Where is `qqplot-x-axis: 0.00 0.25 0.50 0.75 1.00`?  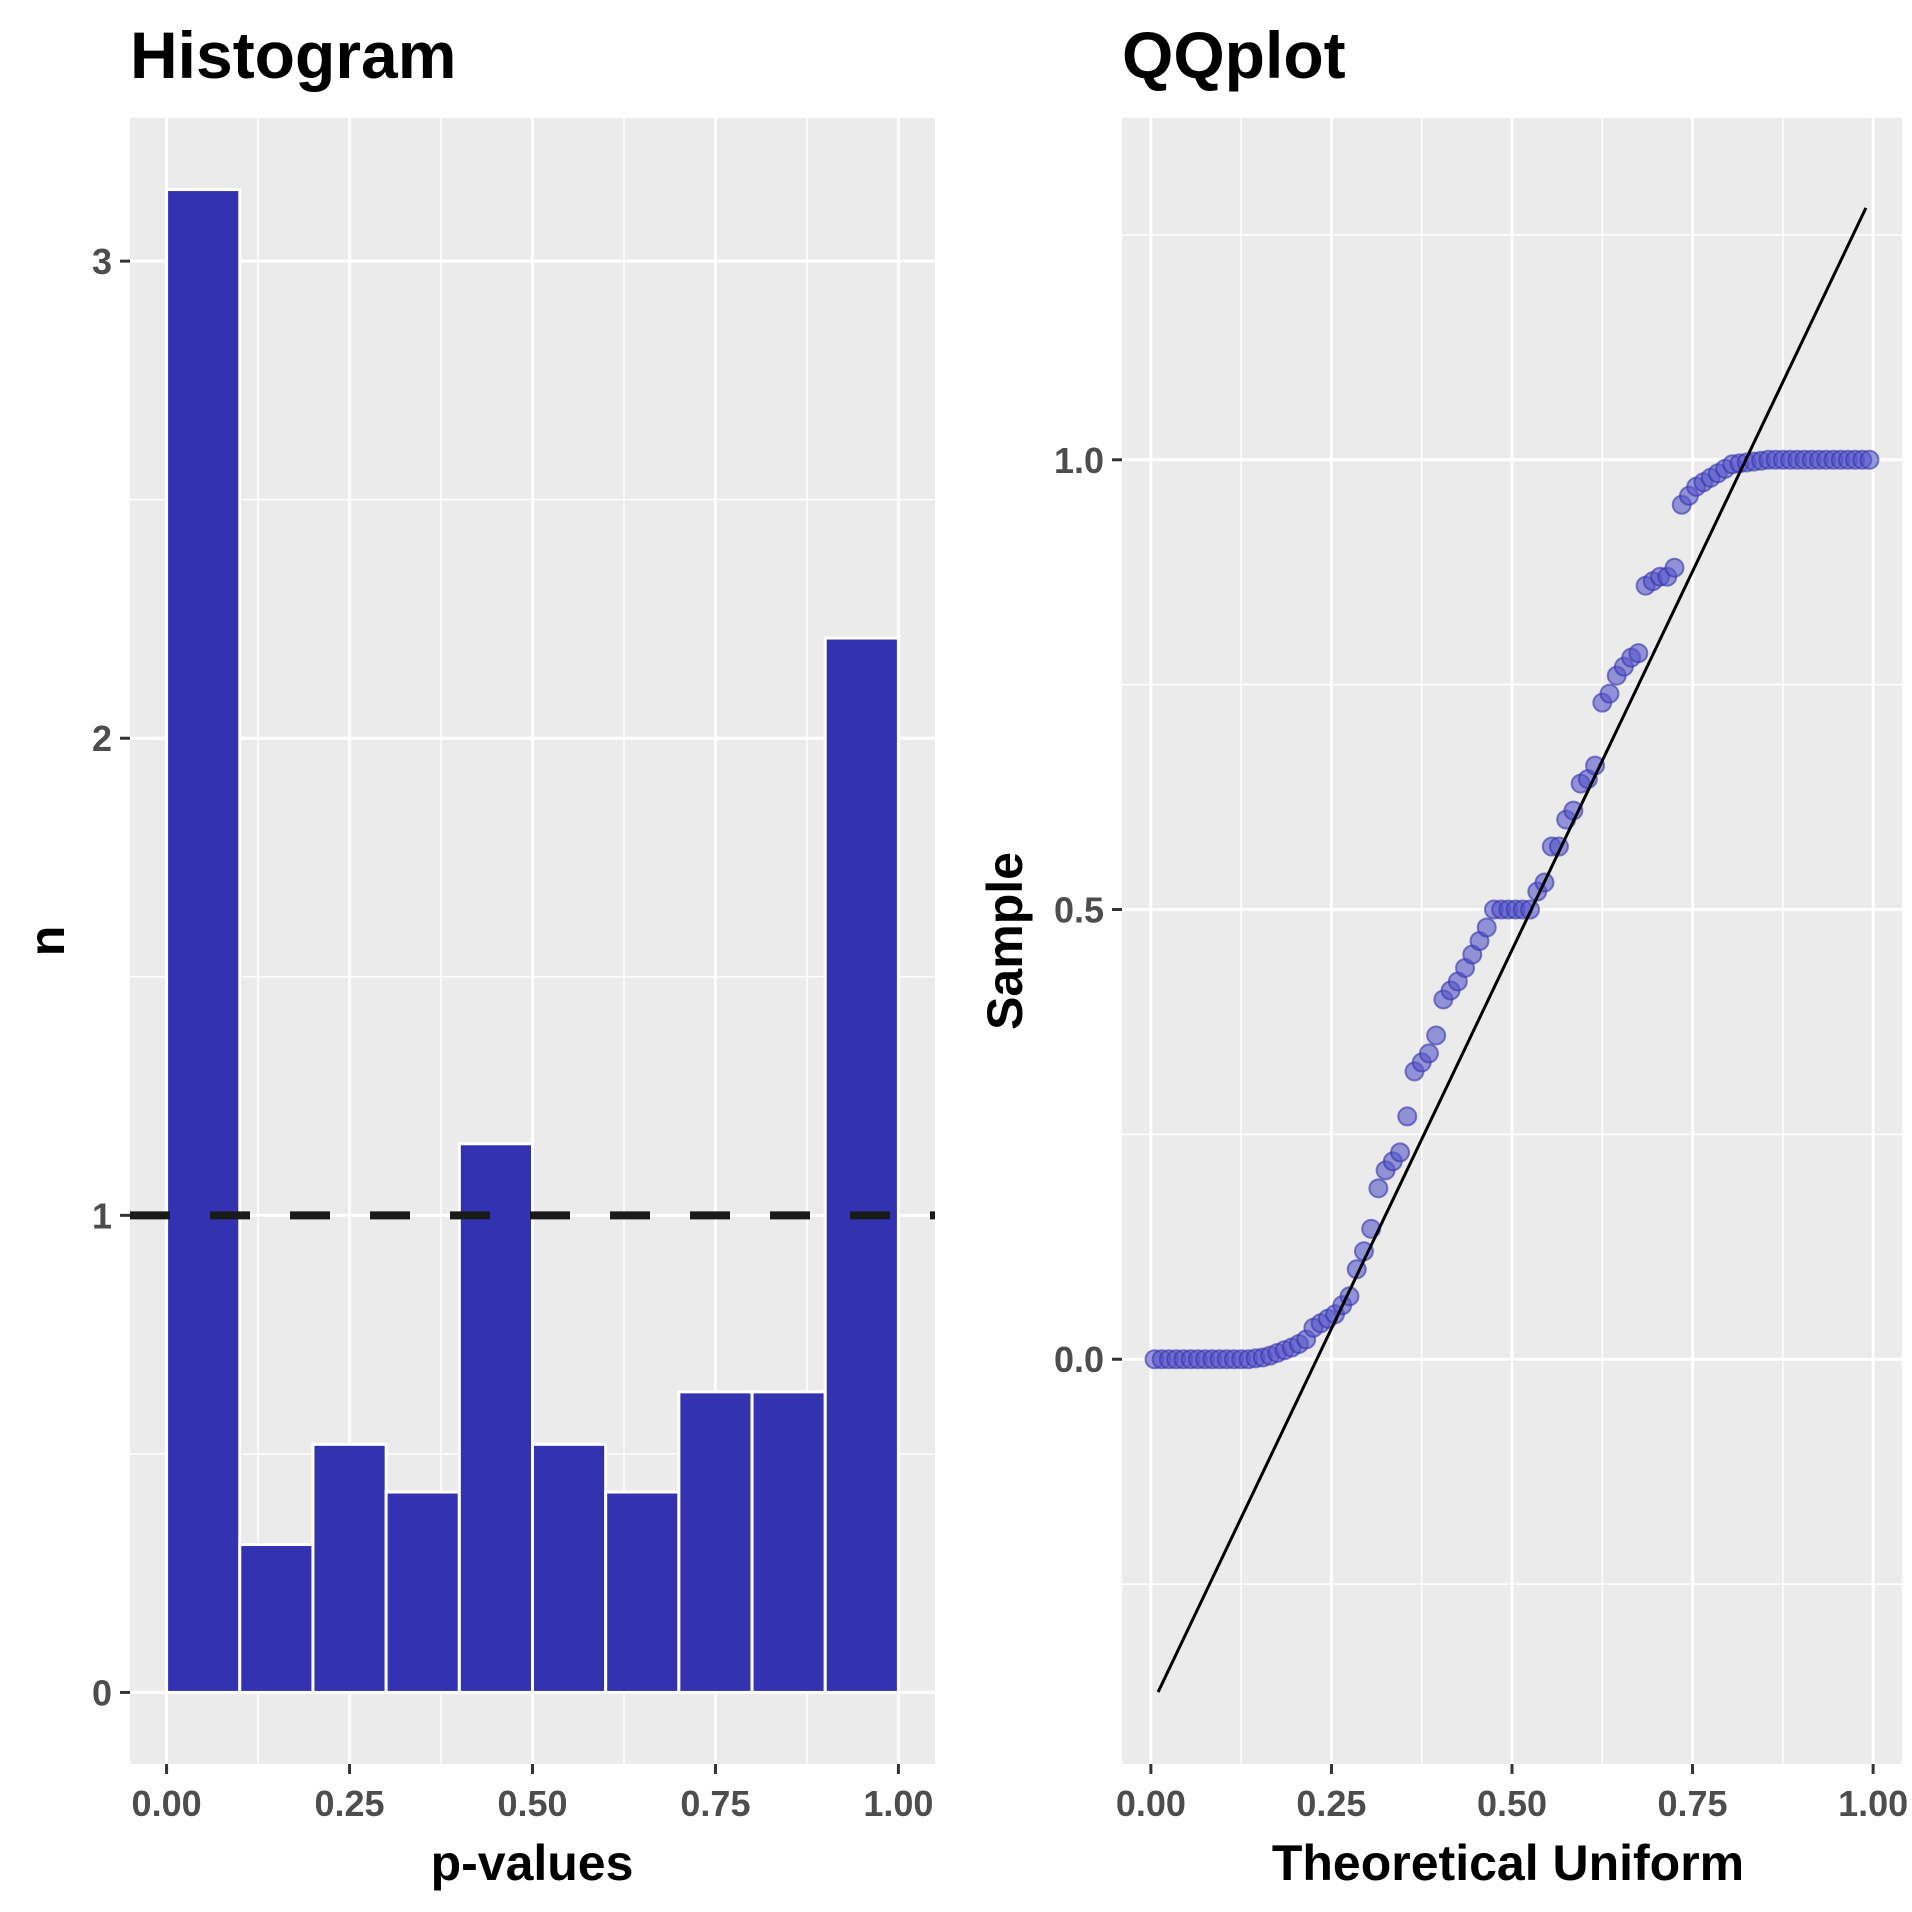 qqplot-x-axis: 0.00 0.25 0.50 0.75 1.00 is located at coordinates (1512, 1794).